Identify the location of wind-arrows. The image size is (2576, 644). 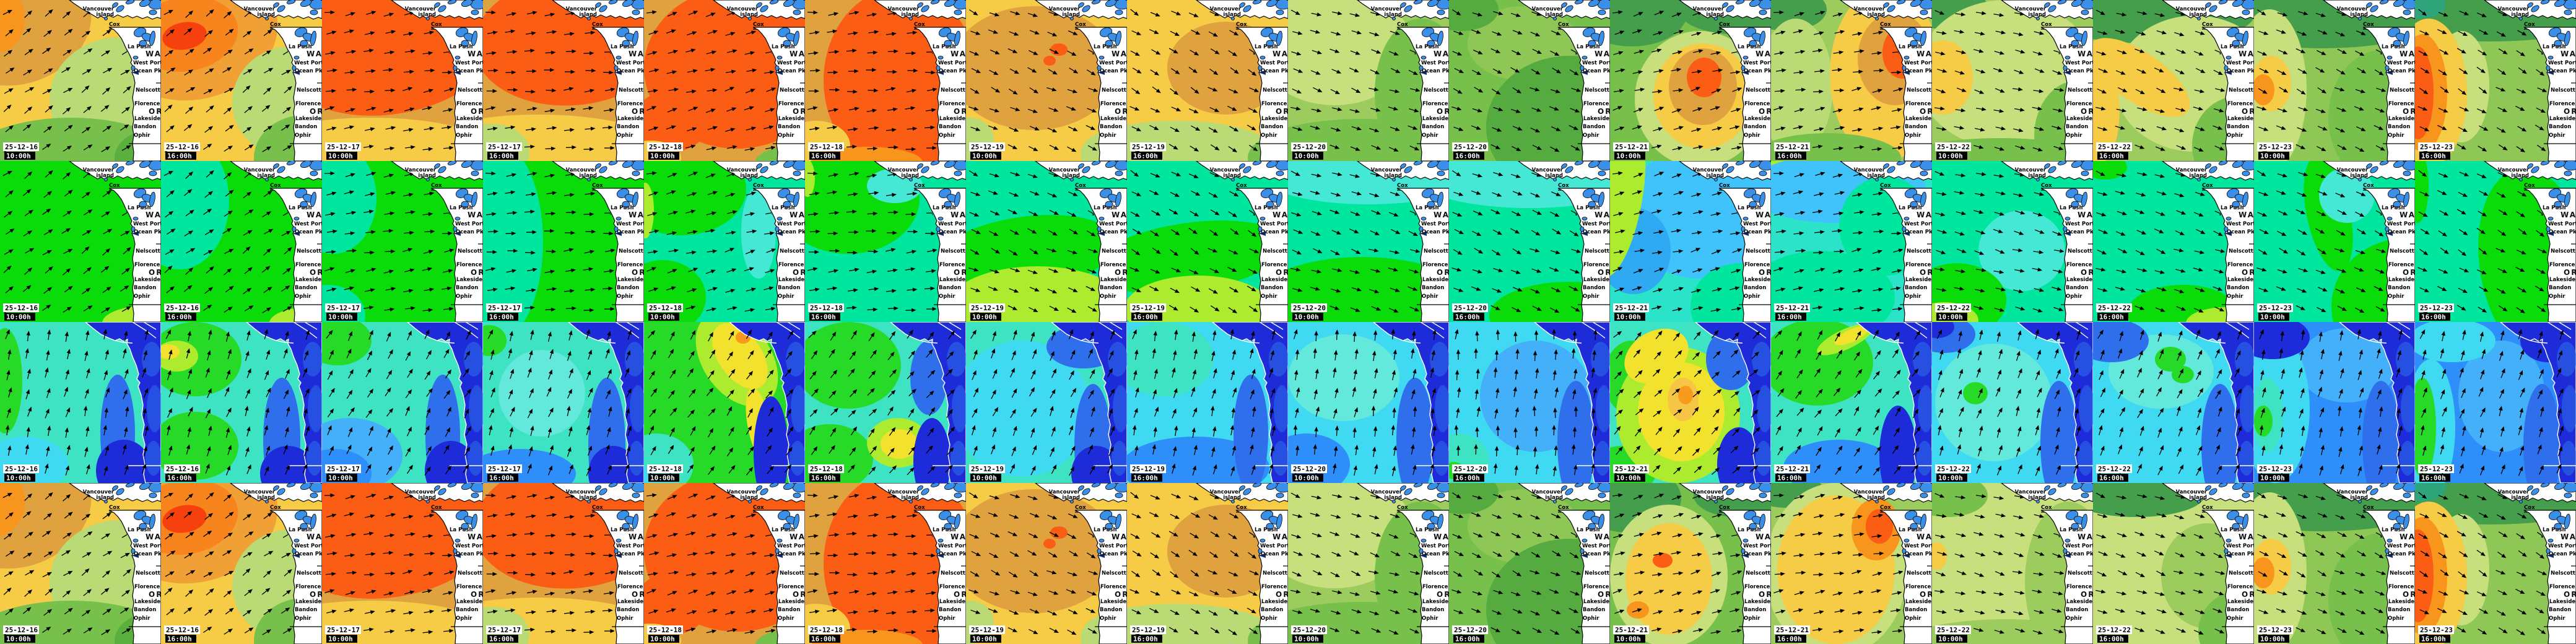
(2160, 563).